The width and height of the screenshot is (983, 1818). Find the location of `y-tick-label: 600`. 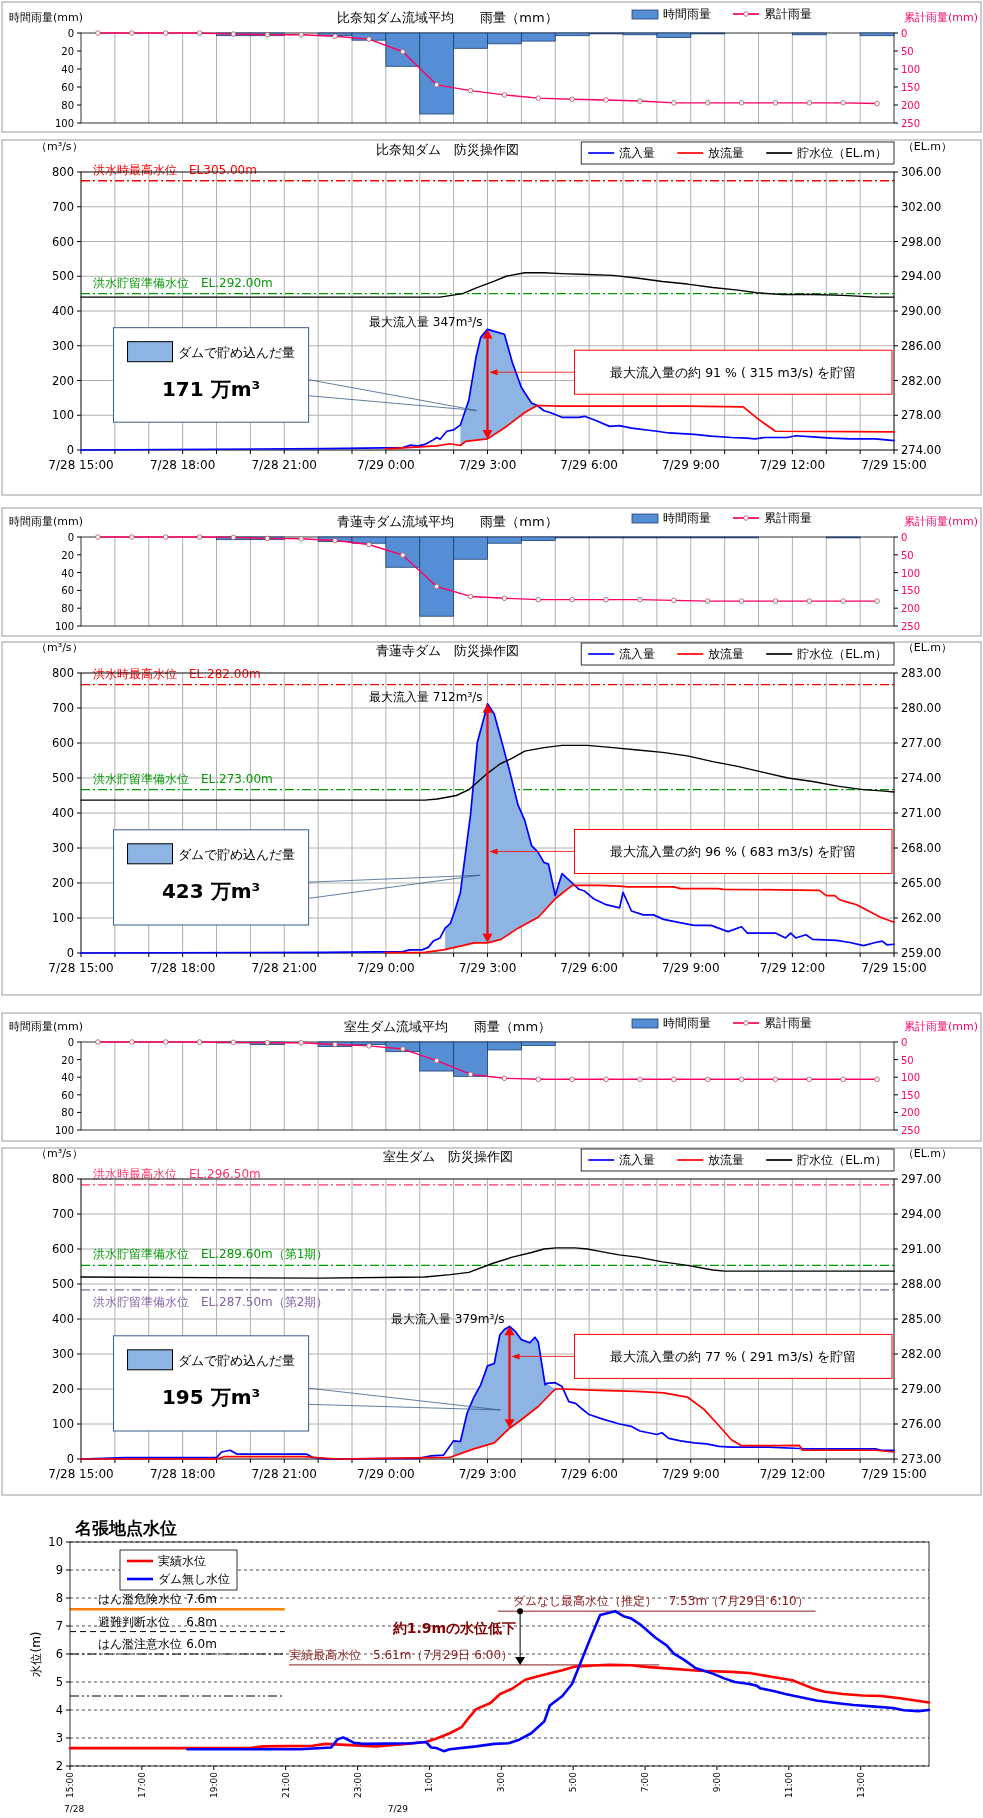

y-tick-label: 600 is located at coordinates (63, 241).